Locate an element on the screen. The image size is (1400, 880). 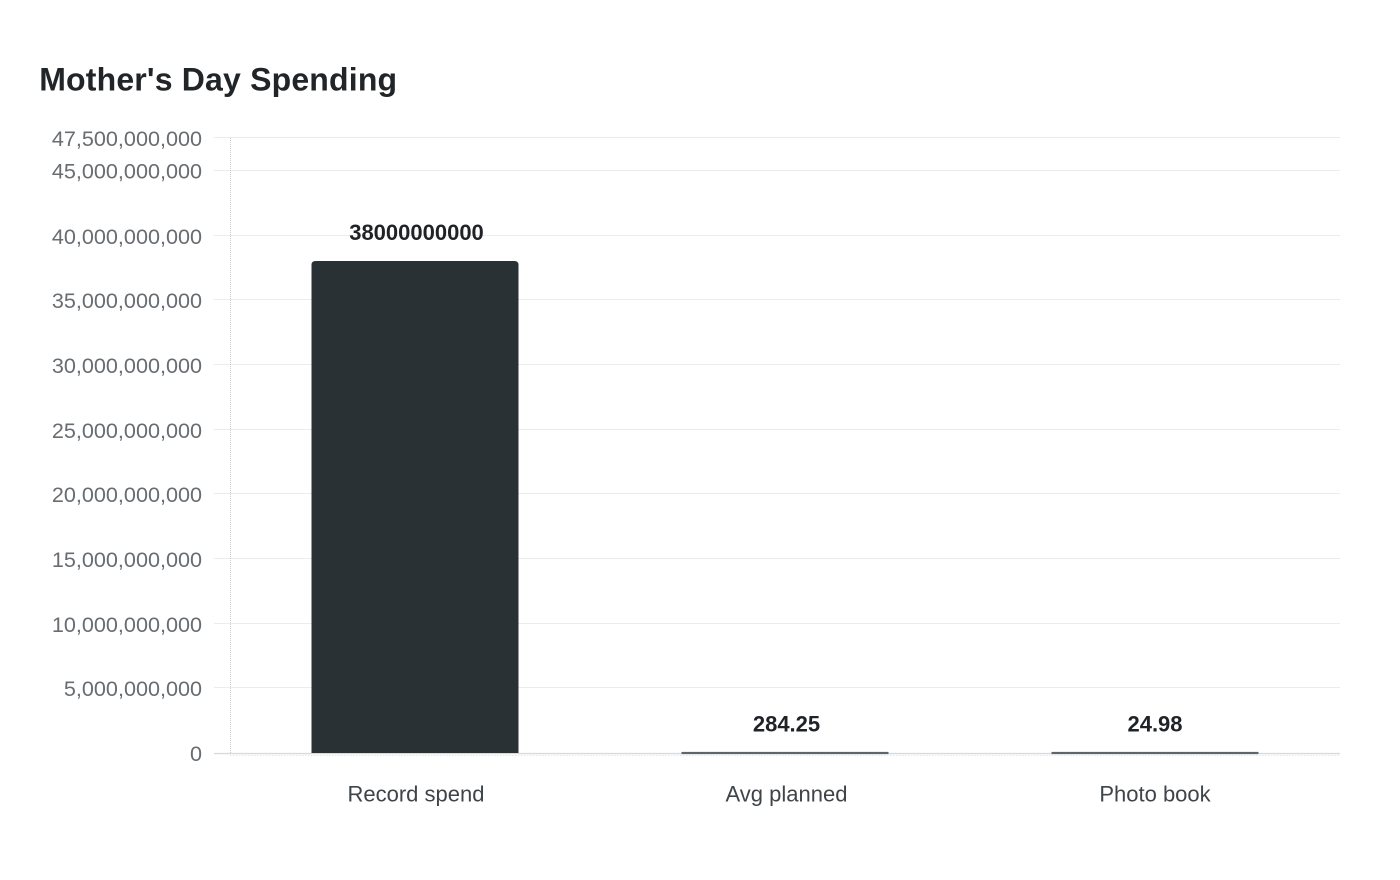
svg-text: 10,000,000,000 is located at coordinates (127, 624).